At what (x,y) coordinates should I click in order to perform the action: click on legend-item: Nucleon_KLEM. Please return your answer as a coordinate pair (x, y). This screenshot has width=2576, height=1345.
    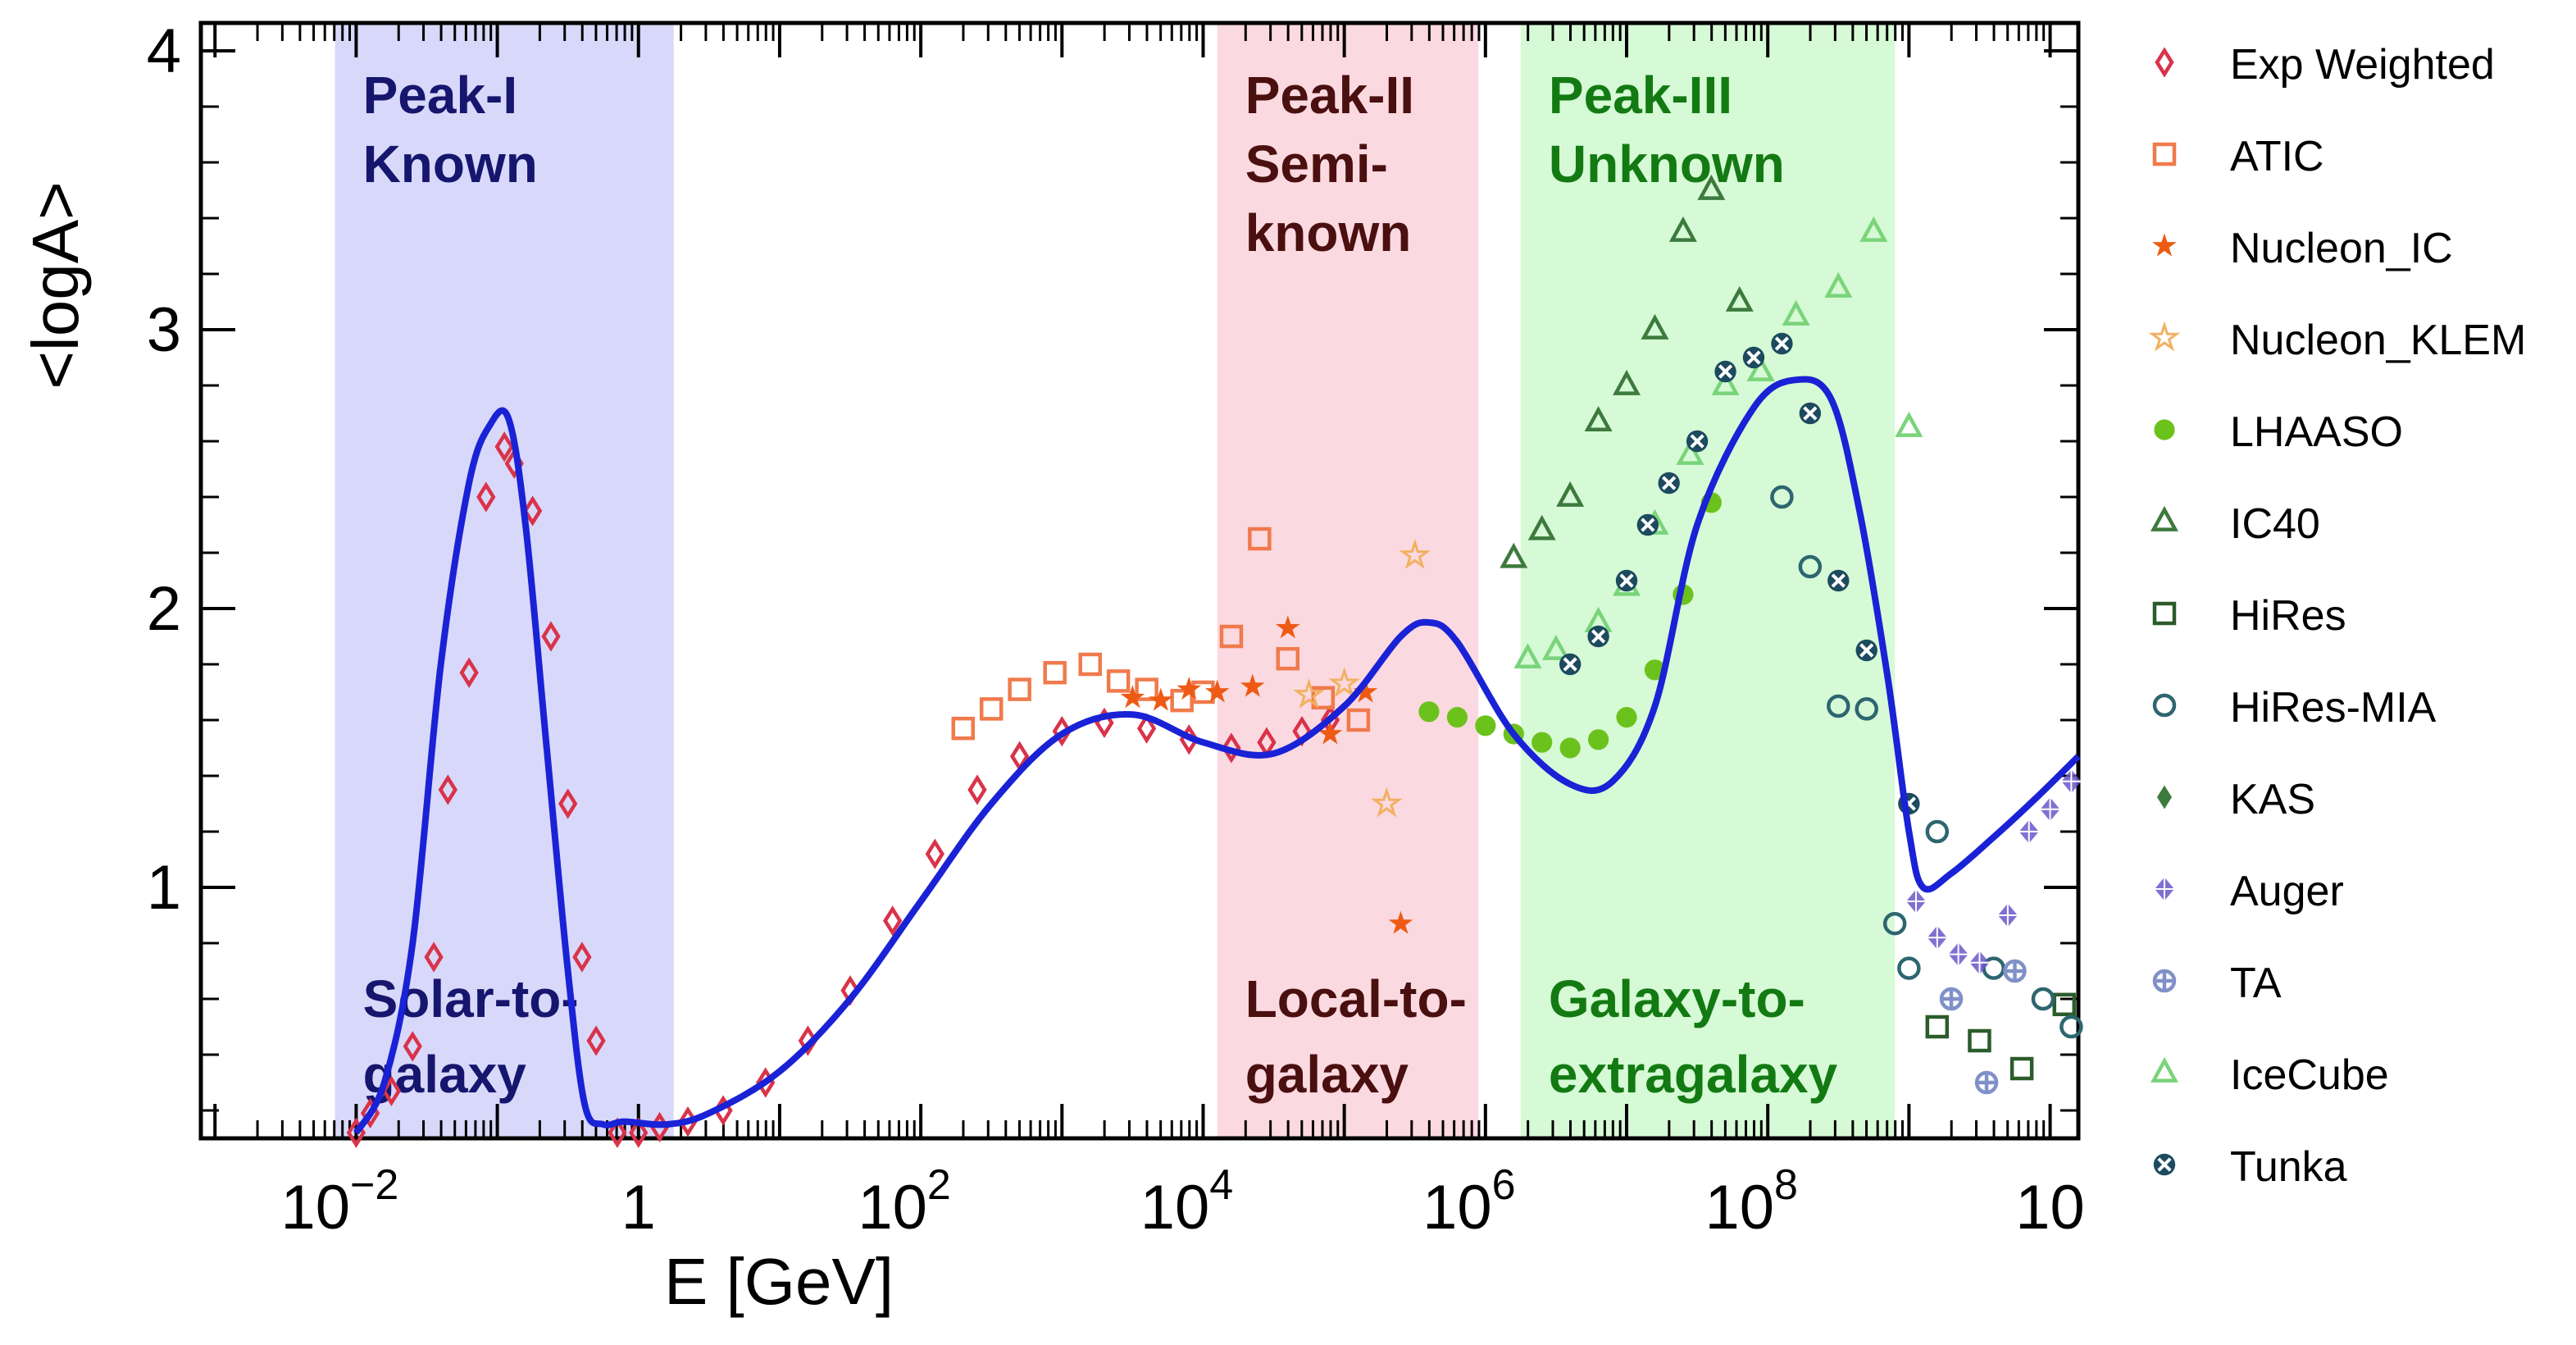
    Looking at the image, I should click on (2337, 340).